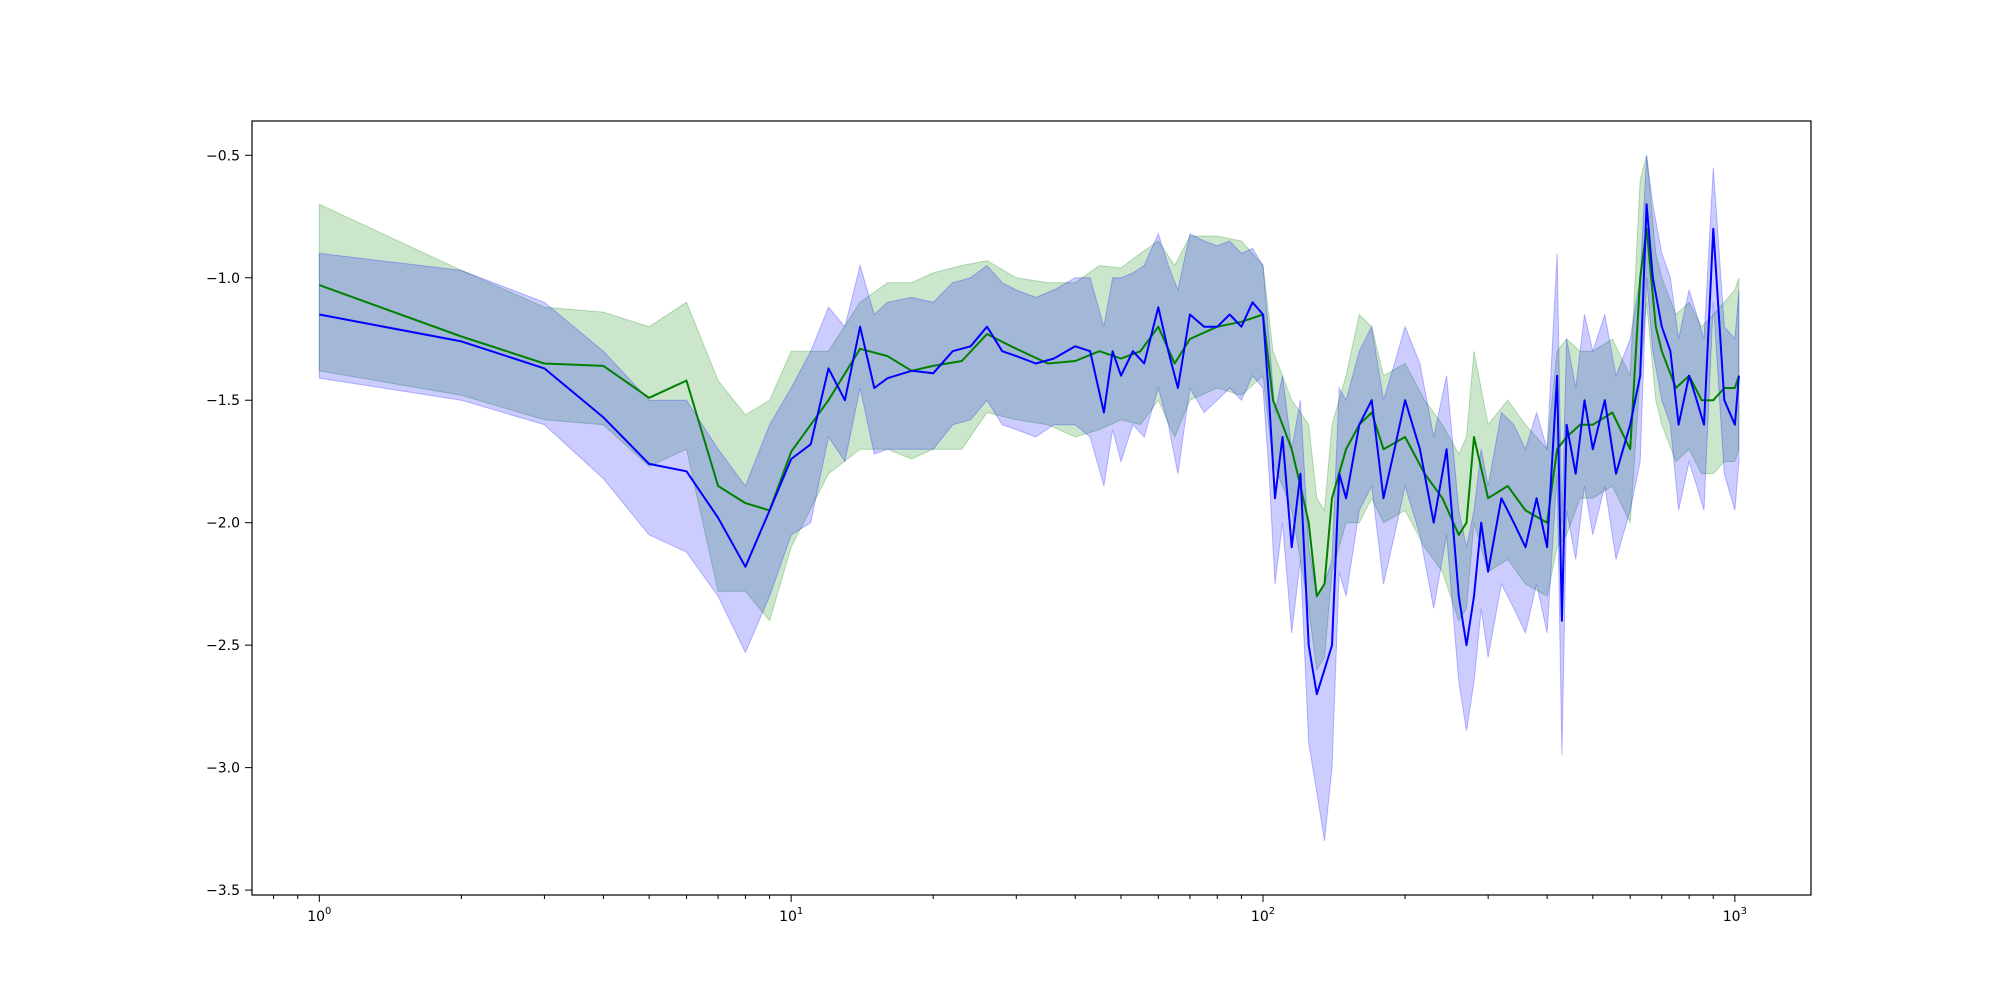 The height and width of the screenshot is (1000, 2000). What do you see at coordinates (319, 915) in the screenshot?
I see `x-tick-label: 10⁰` at bounding box center [319, 915].